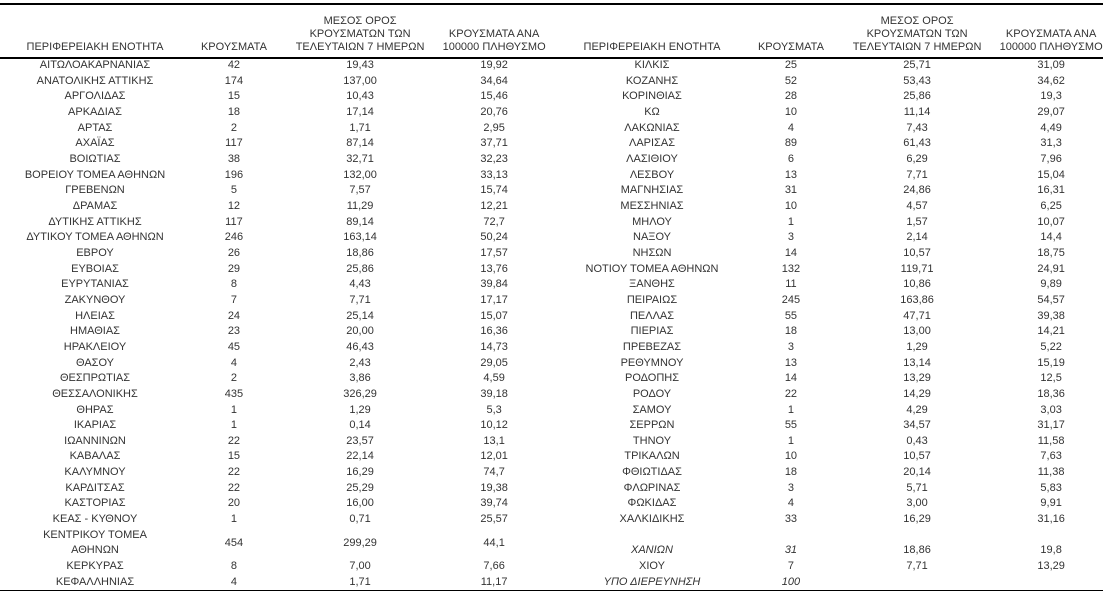 Image resolution: width=1103 pixels, height=600 pixels. What do you see at coordinates (494, 80) in the screenshot?
I see `per100k-cell: 34,64` at bounding box center [494, 80].